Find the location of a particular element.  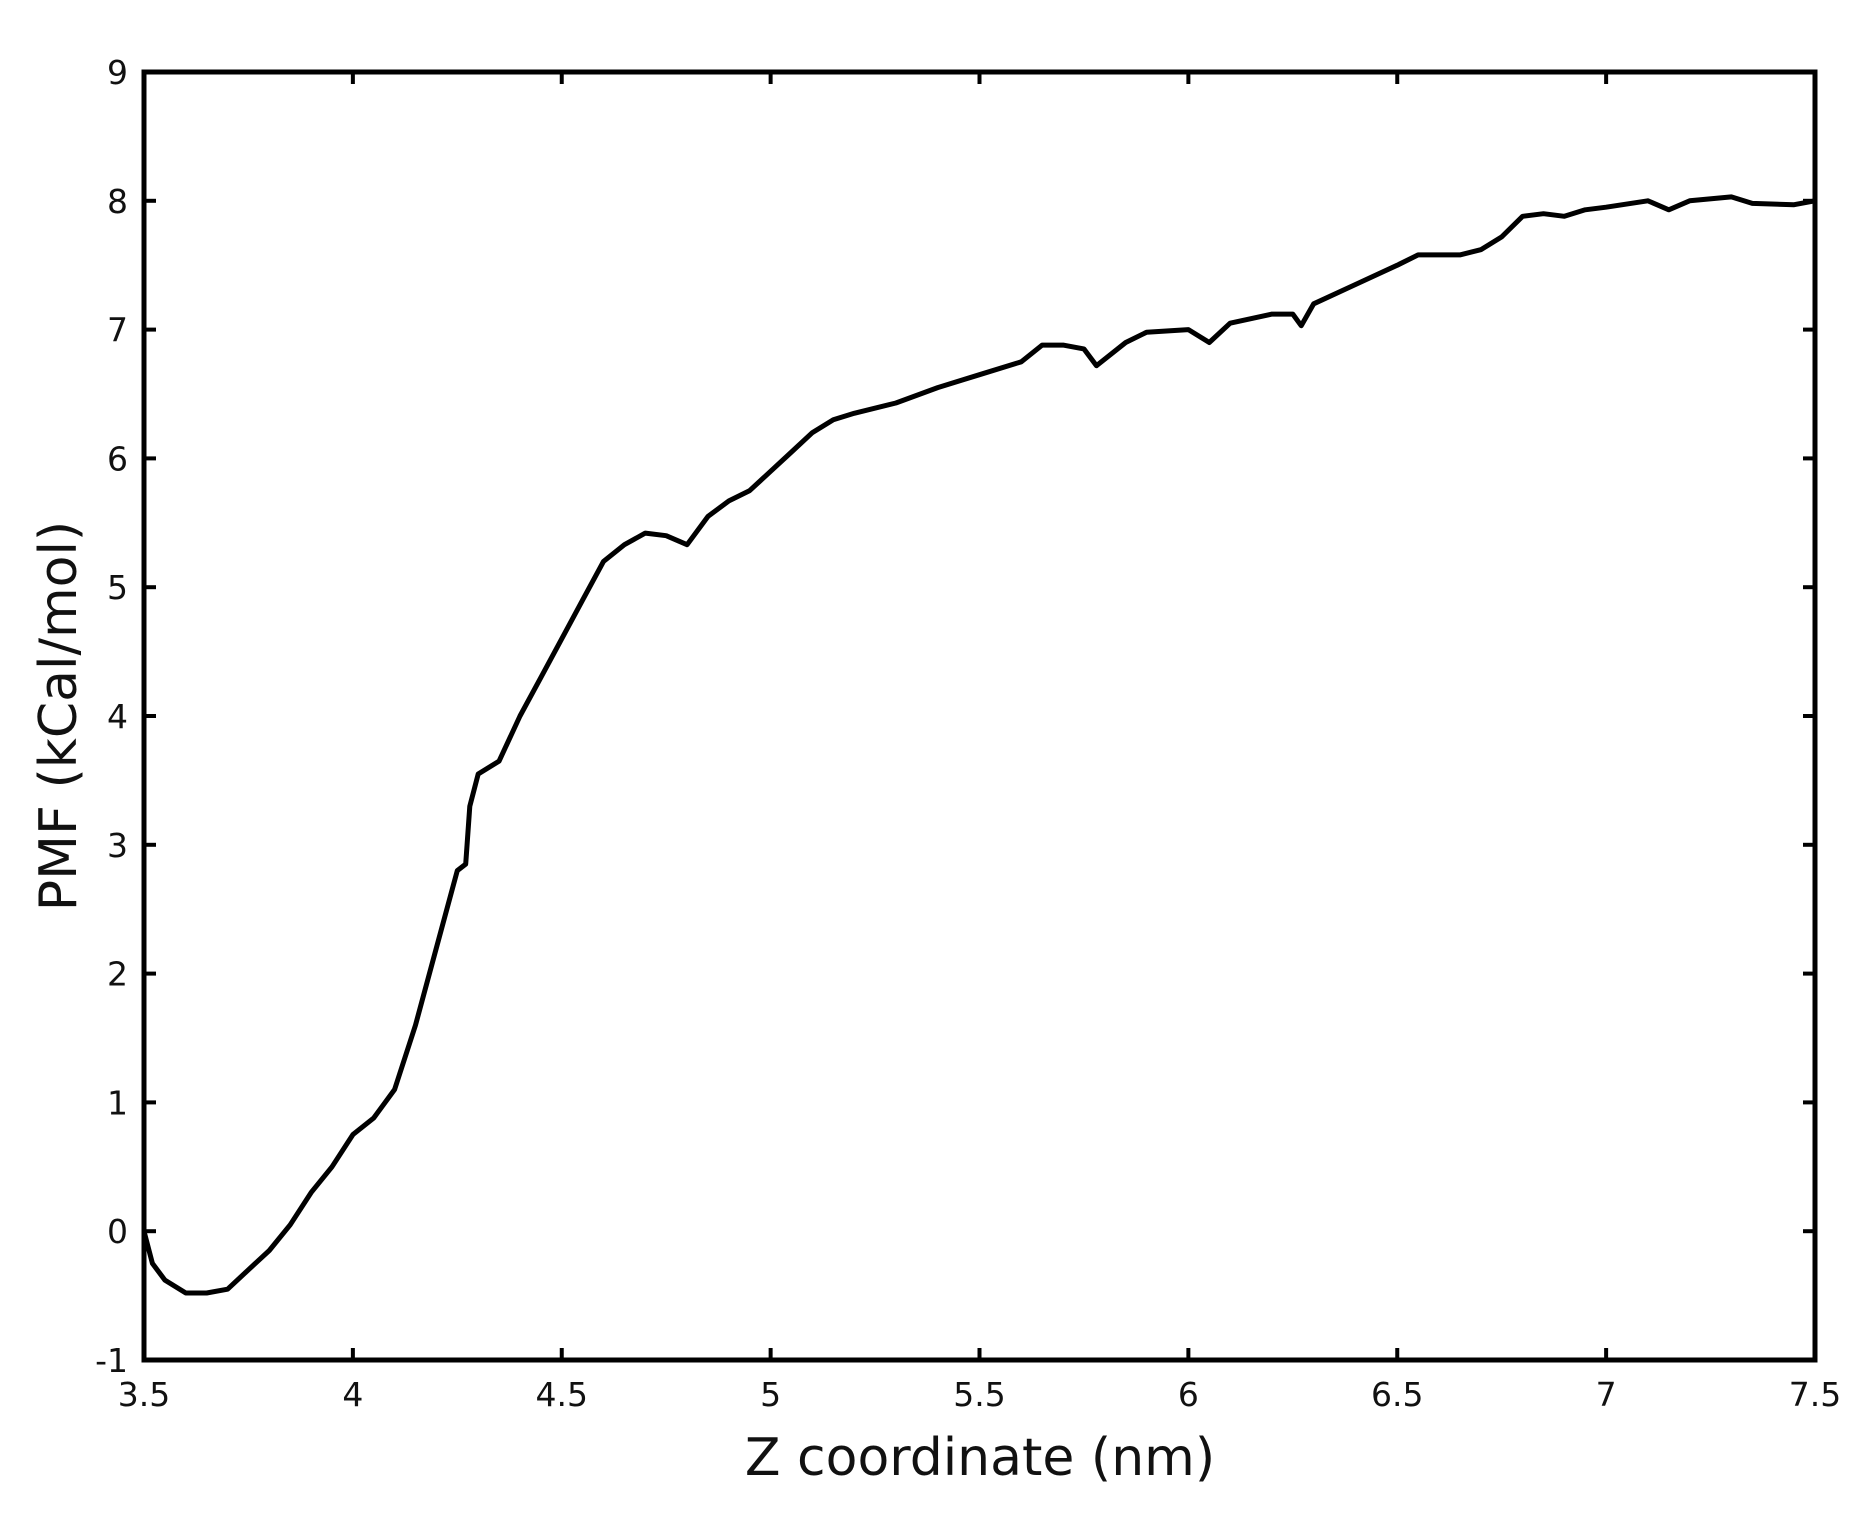

y-tick-label: 2 is located at coordinates (117, 974).